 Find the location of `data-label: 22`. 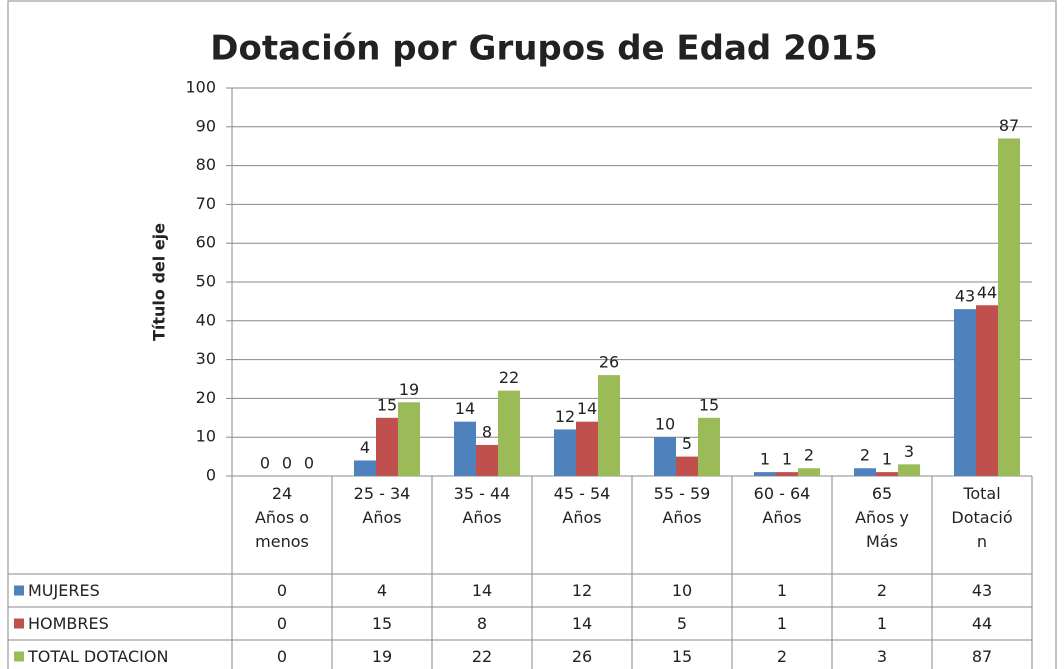

data-label: 22 is located at coordinates (509, 377).